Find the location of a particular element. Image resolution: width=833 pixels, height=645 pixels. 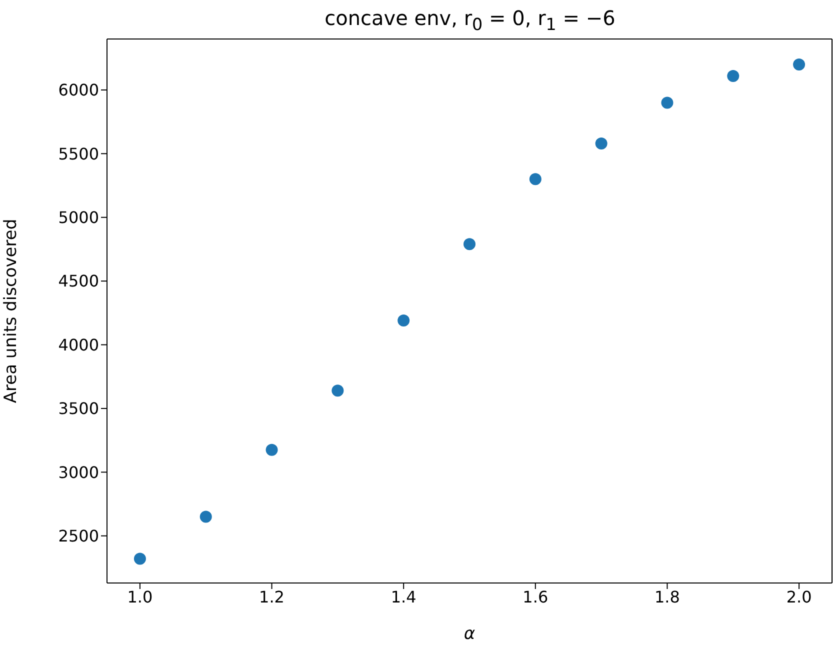

x-tick-label: 1.2 is located at coordinates (271, 596).